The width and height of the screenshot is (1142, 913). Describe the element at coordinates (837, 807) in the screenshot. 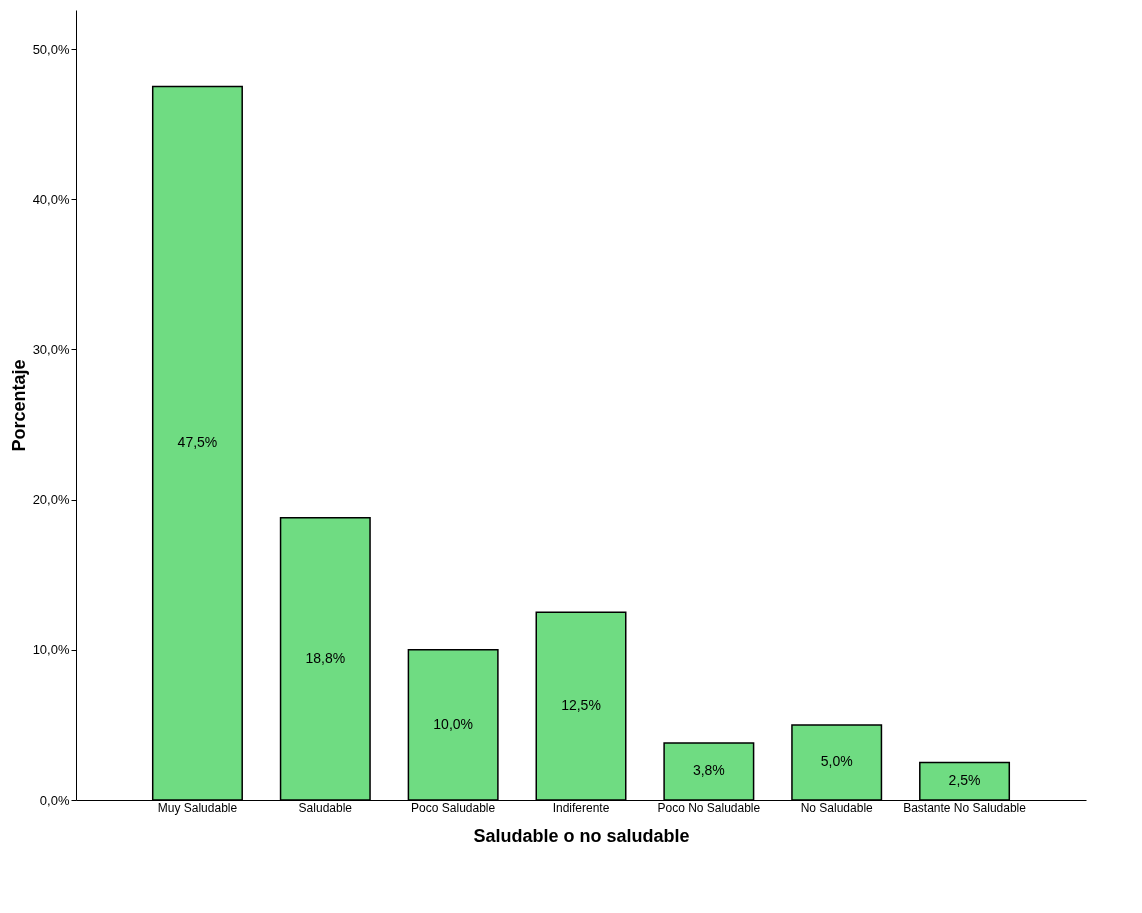

I see `x-tick-label: No Saludable` at that location.